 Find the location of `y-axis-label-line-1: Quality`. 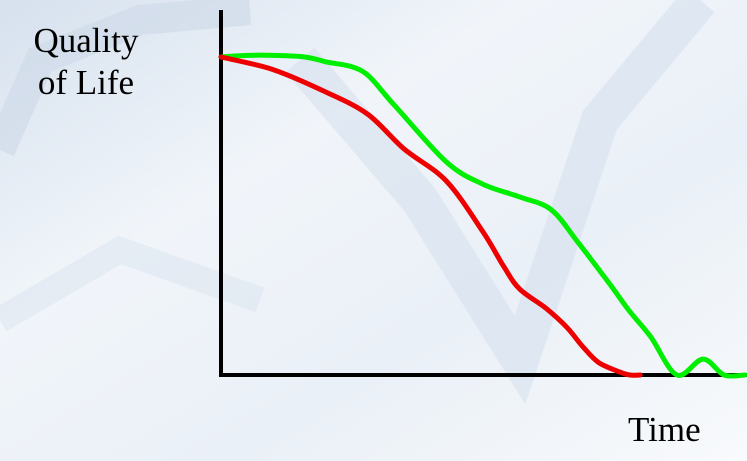

y-axis-label-line-1: Quality is located at coordinates (86, 40).